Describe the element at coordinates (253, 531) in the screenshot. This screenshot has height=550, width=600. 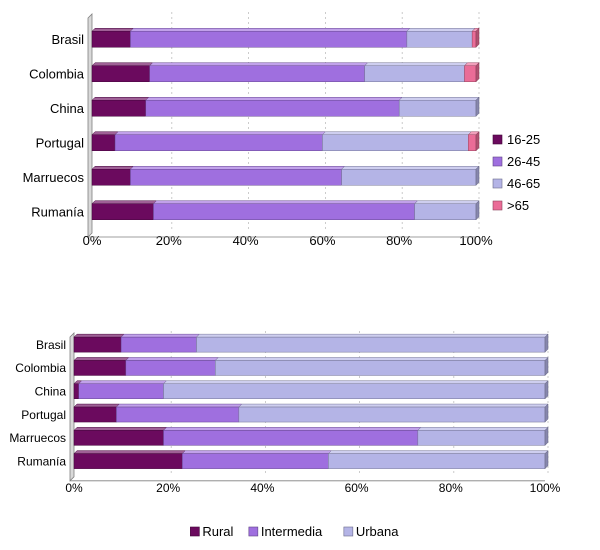
I see `legend-swatch-intermedia` at that location.